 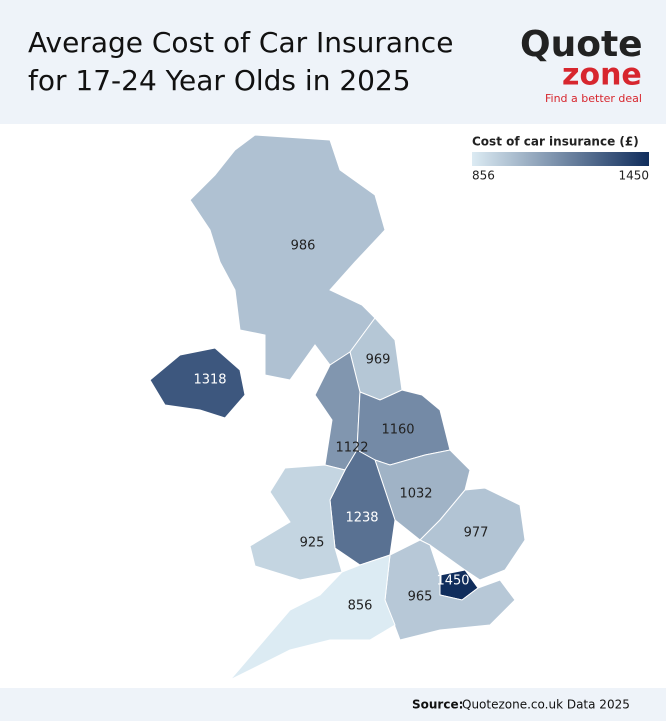 What do you see at coordinates (209, 380) in the screenshot?
I see `region-label: 1318` at bounding box center [209, 380].